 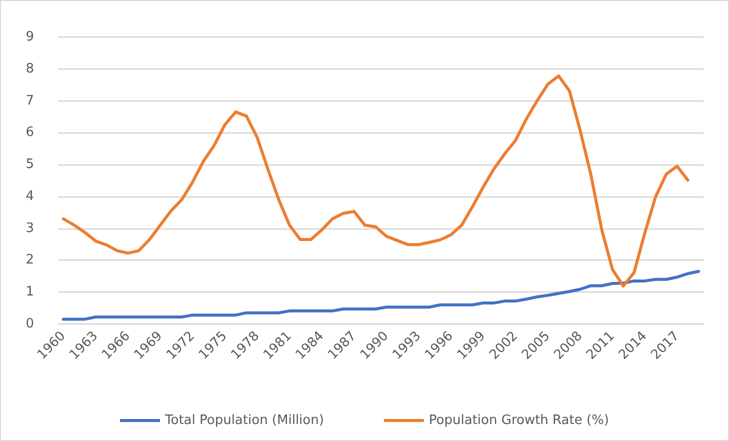 I want to click on y-tick-label: 4, so click(x=30, y=196).